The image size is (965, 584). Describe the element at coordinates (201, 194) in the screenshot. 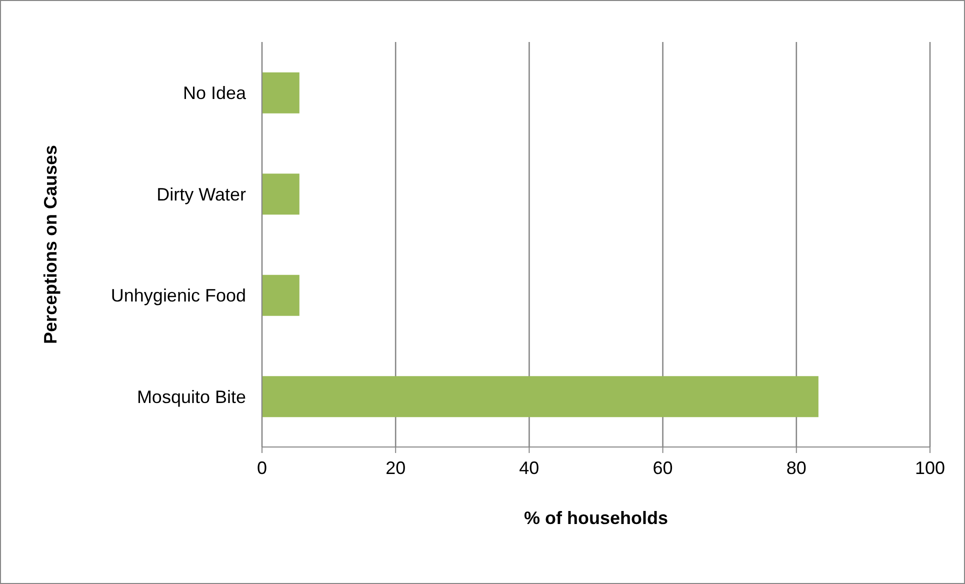

I see `y-tick-label: Dirty Water` at that location.